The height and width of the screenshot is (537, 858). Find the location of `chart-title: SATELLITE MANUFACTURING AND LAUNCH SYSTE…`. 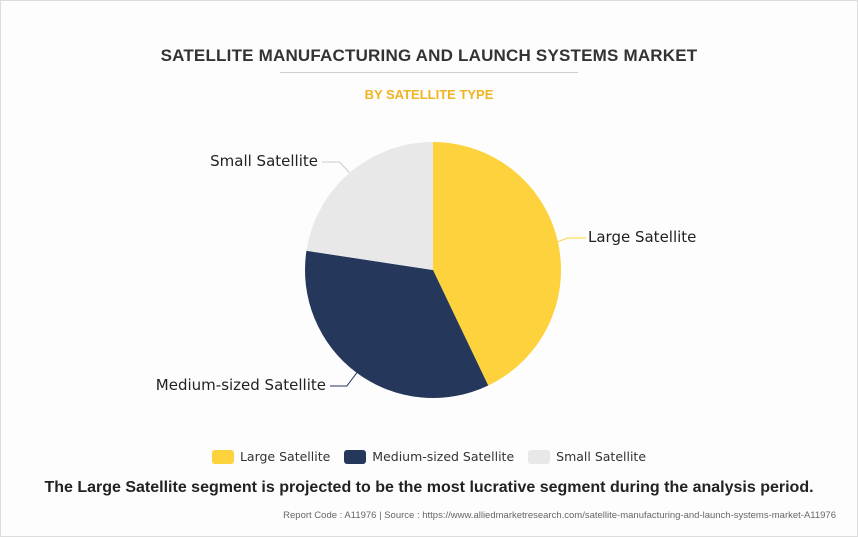

chart-title: SATELLITE MANUFACTURING AND LAUNCH SYSTE… is located at coordinates (429, 55).